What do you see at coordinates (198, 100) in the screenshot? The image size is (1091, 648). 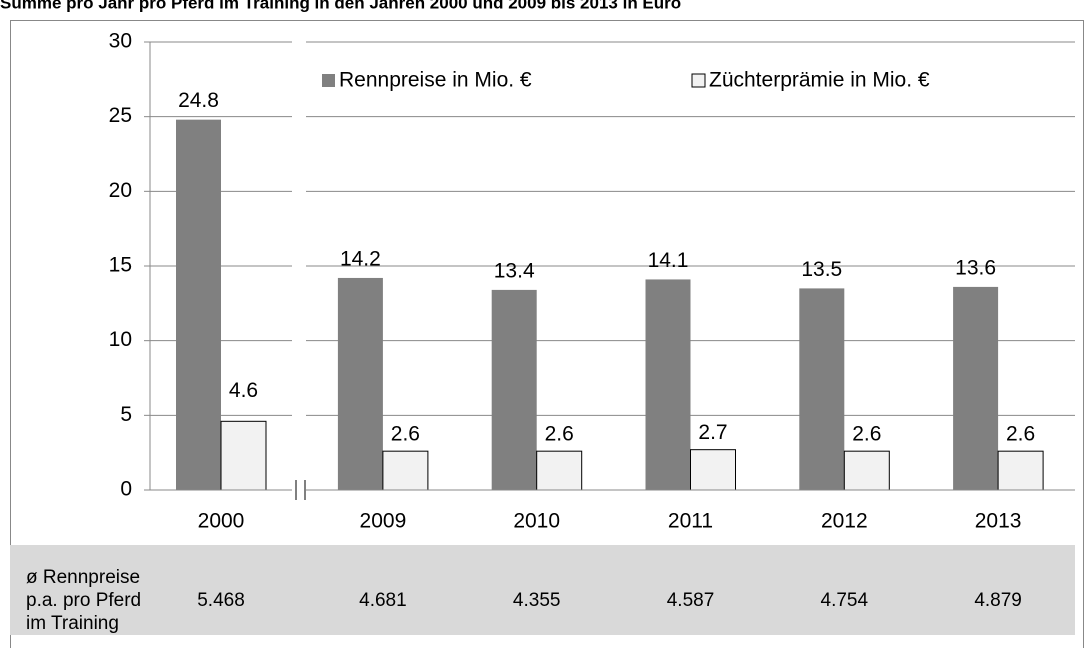 I see `data-label: 24.8` at bounding box center [198, 100].